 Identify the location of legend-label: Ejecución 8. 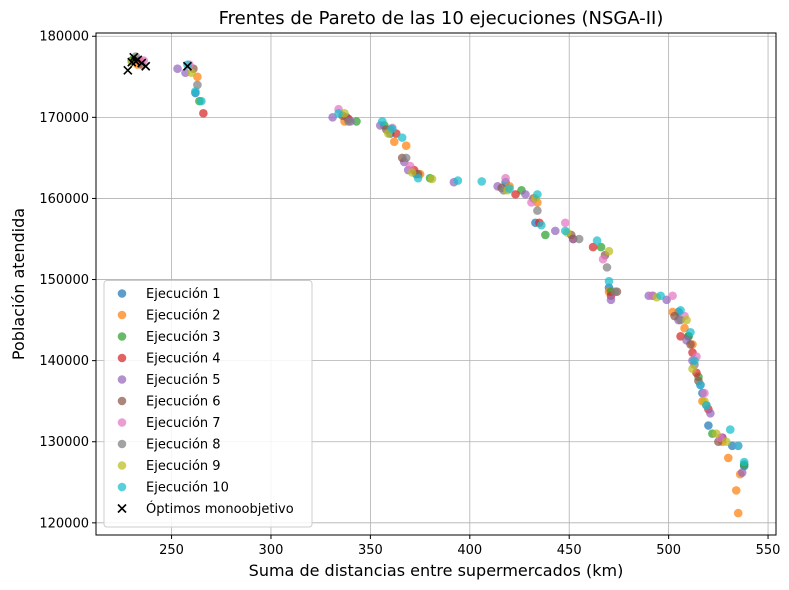
(183, 445).